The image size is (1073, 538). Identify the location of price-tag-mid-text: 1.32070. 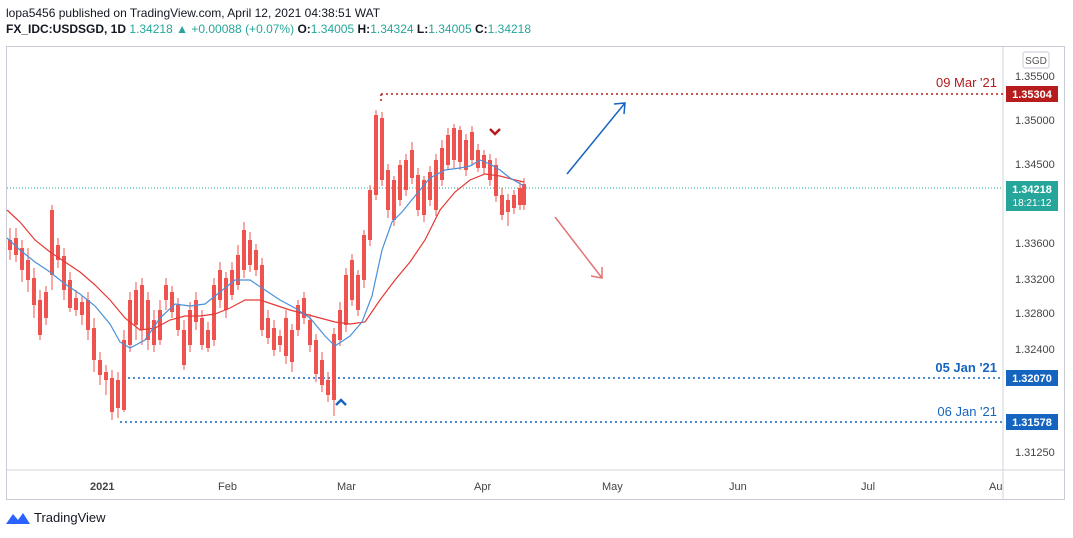
(1032, 379).